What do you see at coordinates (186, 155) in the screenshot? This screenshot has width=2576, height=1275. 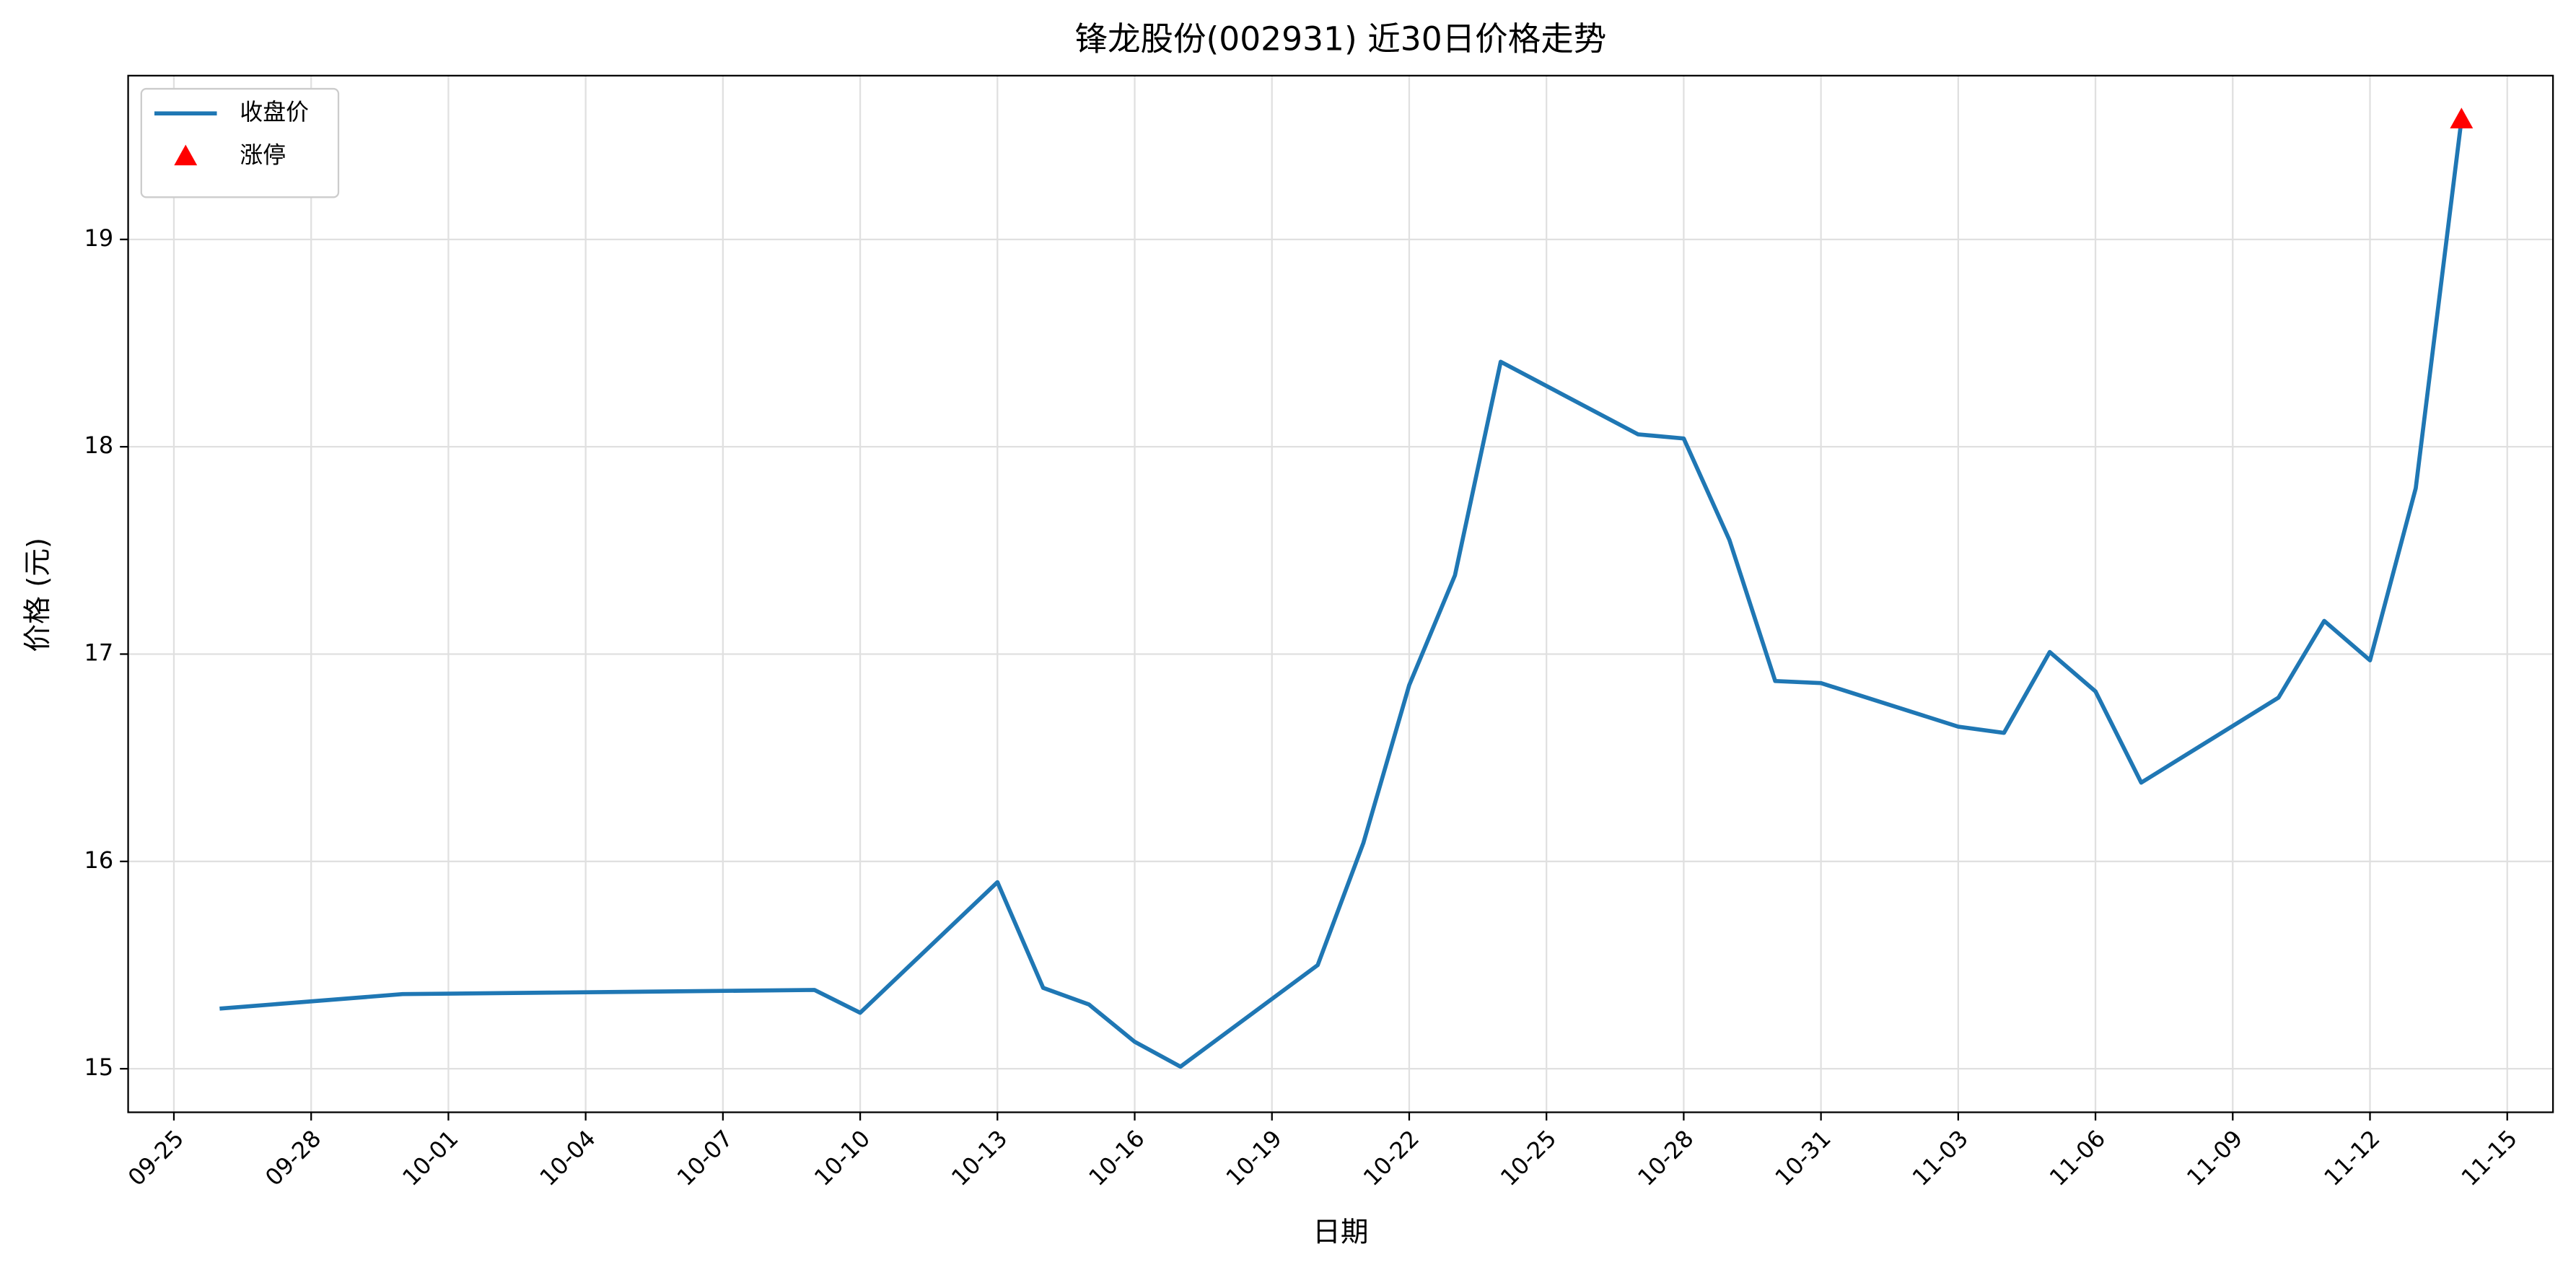 I see `legend-swatch` at bounding box center [186, 155].